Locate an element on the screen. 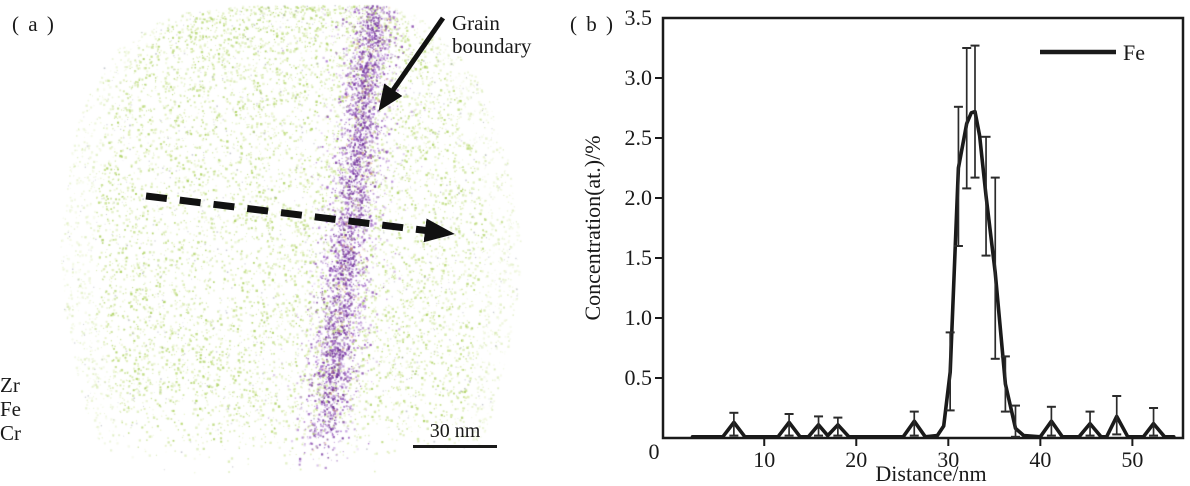 The image size is (1190, 486). x-tick-label: 30 is located at coordinates (948, 459).